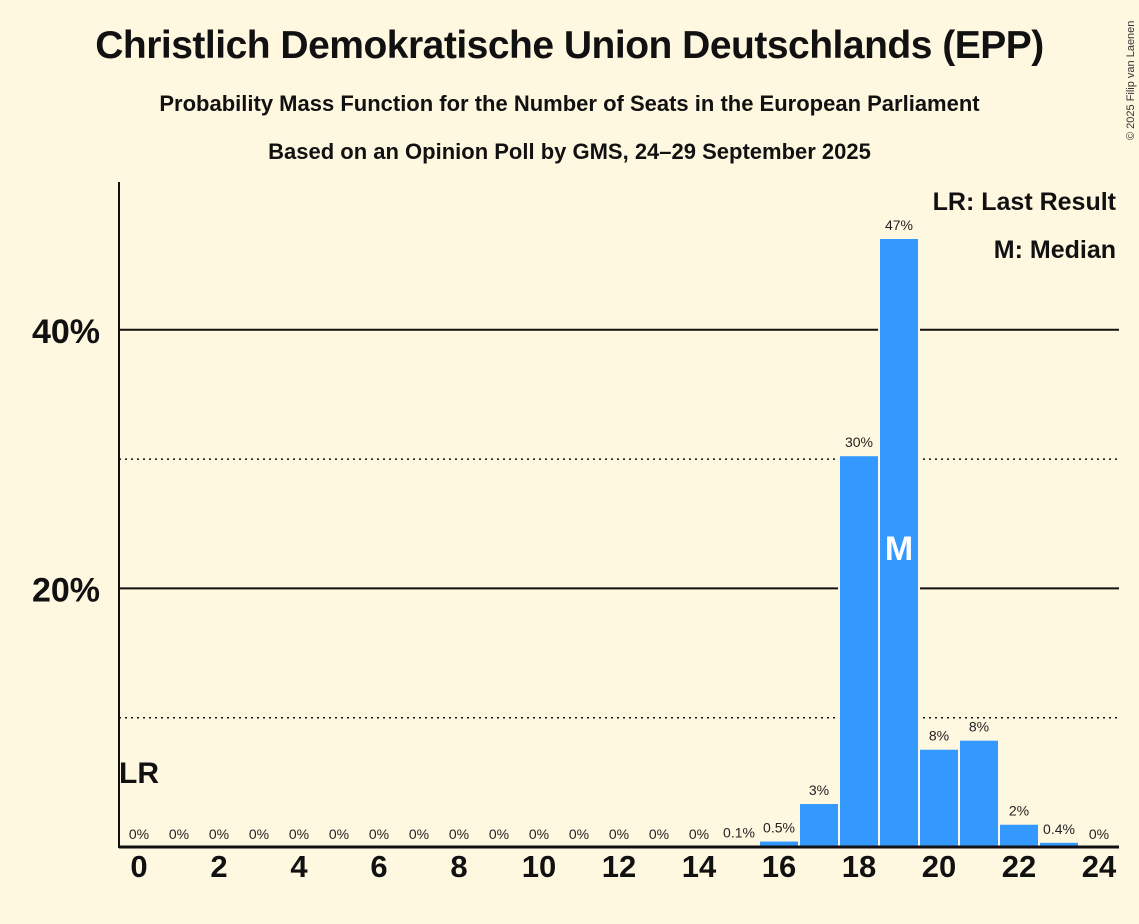  Describe the element at coordinates (378, 866) in the screenshot. I see `x-tick-label: 6` at that location.